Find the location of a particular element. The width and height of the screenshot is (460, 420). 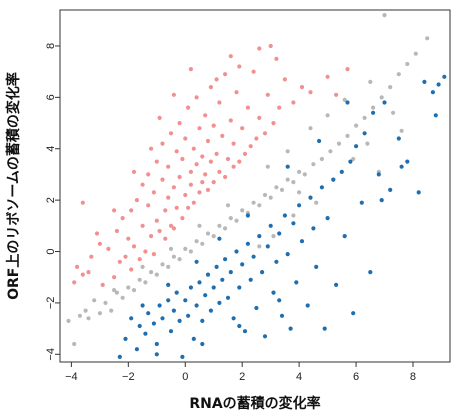

y-tick-label: −4 is located at coordinates (51, 354).